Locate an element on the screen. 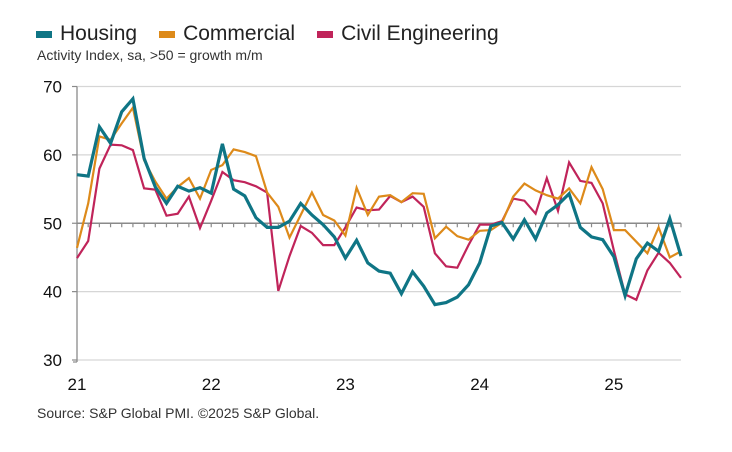  legend-label-housing: Housing is located at coordinates (99, 33).